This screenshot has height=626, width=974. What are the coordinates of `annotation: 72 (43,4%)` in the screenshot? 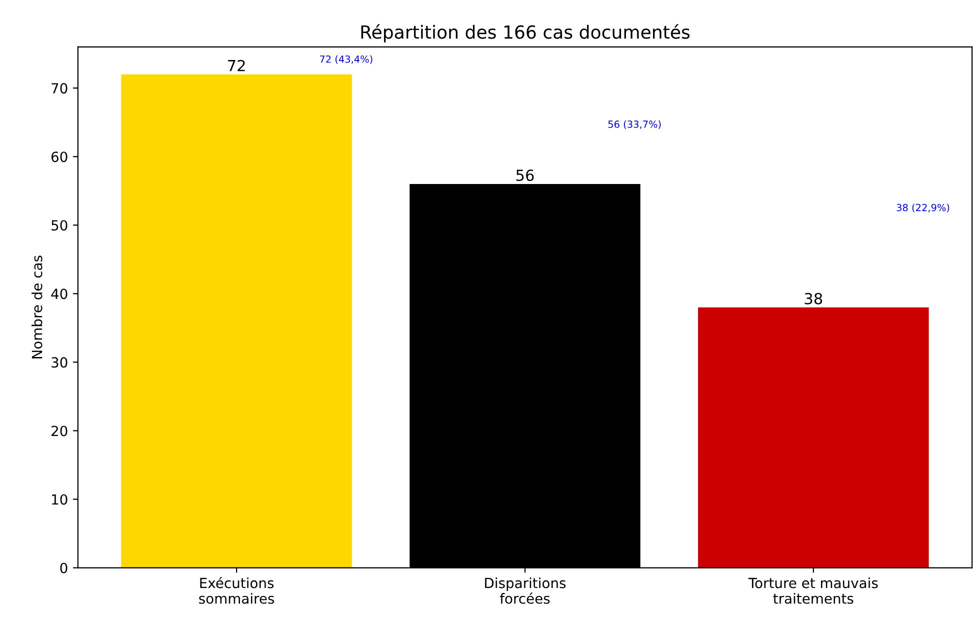 It's located at (346, 59).